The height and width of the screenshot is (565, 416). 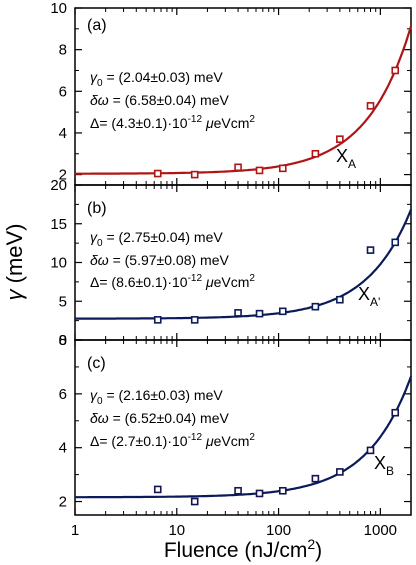 What do you see at coordinates (159, 100) in the screenshot?
I see `fit-delta-omega-annotation: δω = (6.58±0.04) meV` at bounding box center [159, 100].